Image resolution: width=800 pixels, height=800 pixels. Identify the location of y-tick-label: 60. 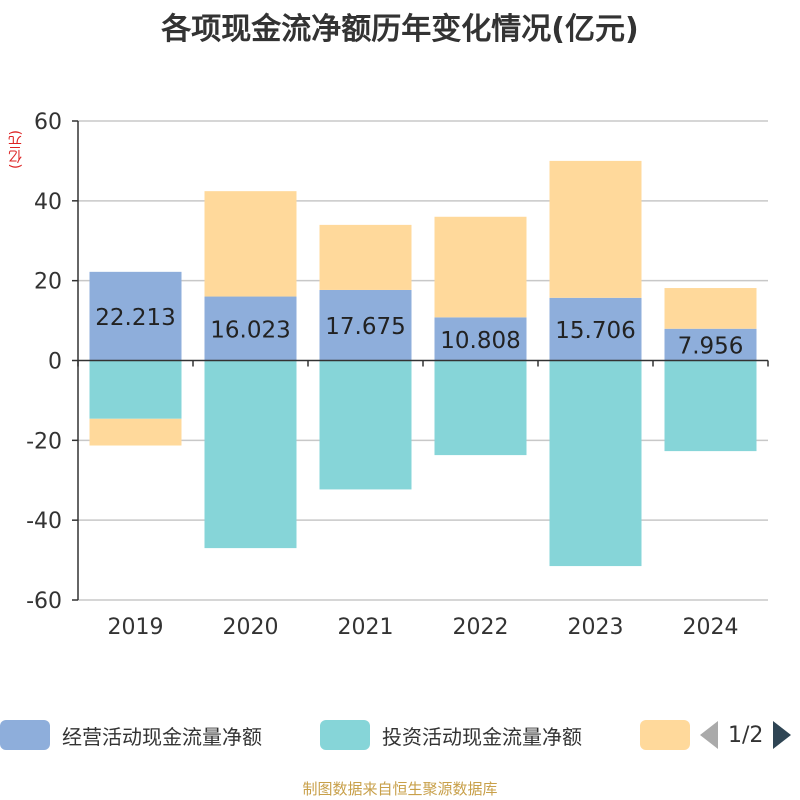
(48, 122).